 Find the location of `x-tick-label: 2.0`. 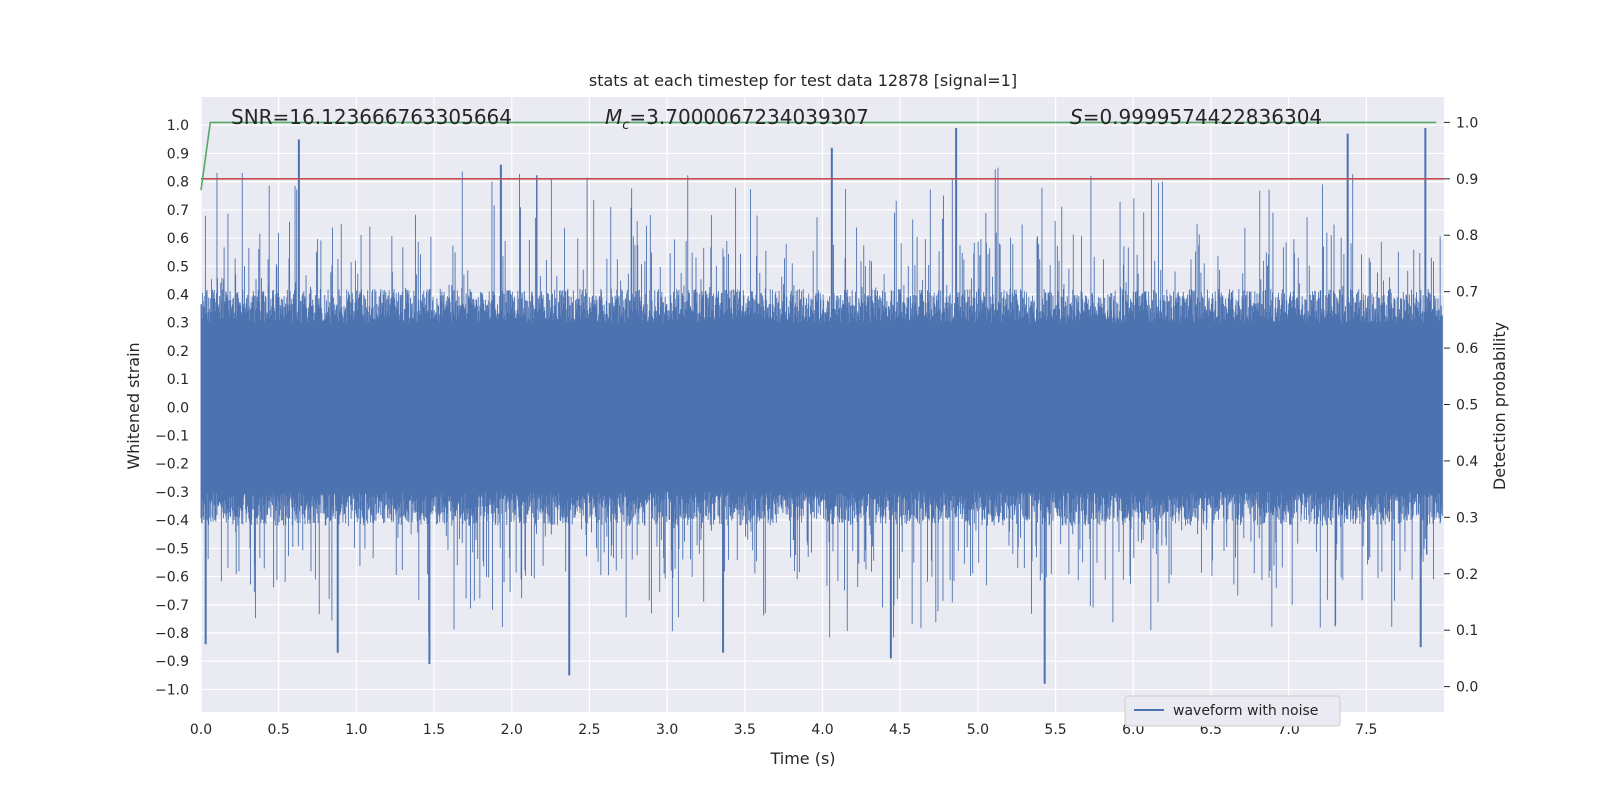

x-tick-label: 2.0 is located at coordinates (512, 730).